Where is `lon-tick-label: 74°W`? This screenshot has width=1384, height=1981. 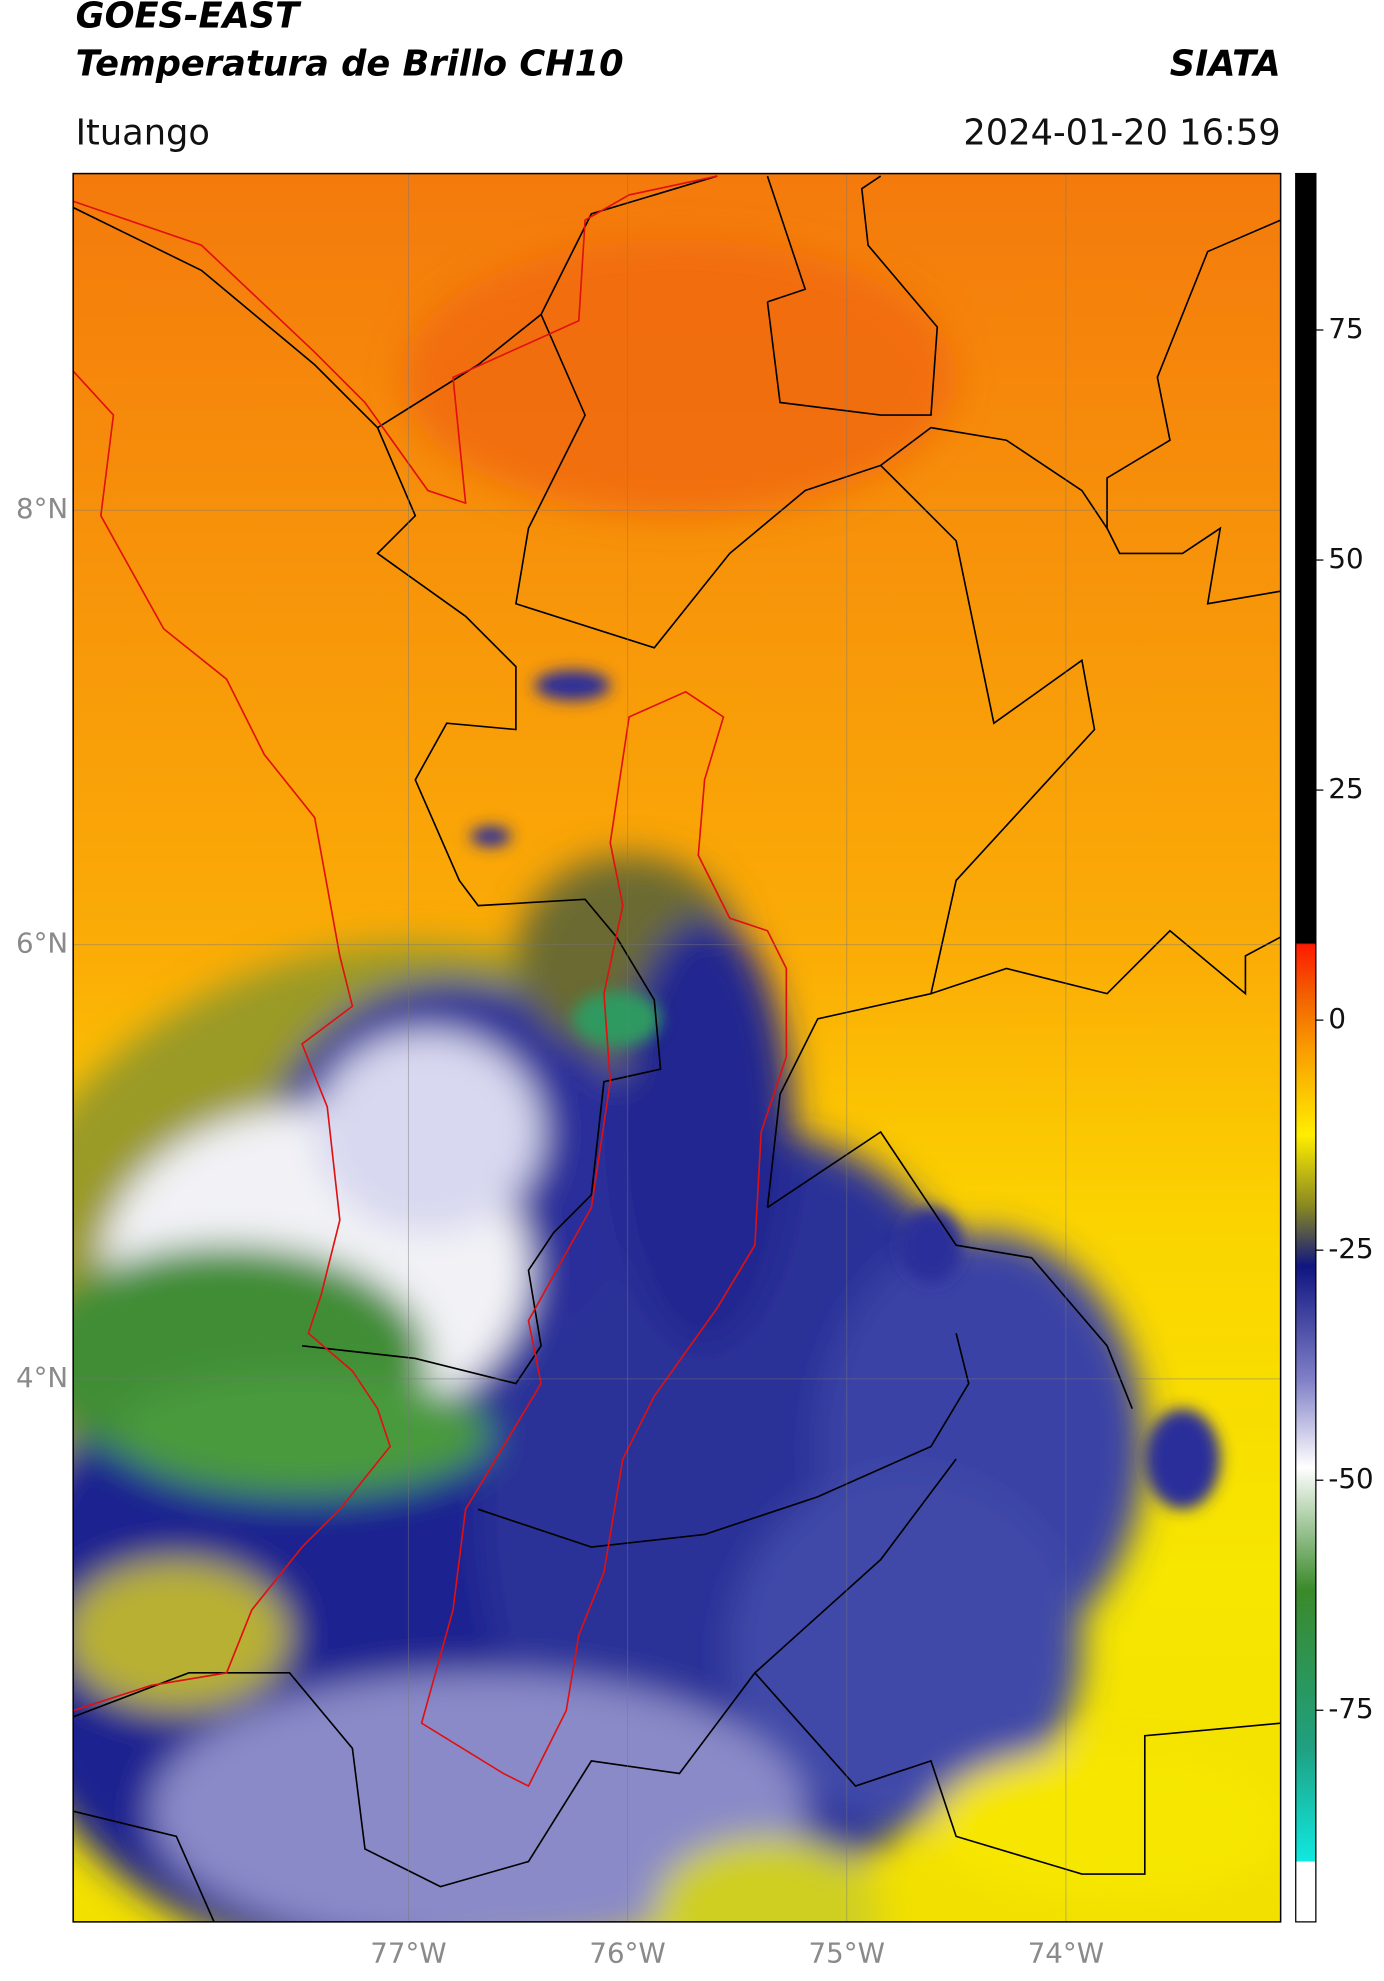
lon-tick-label: 74°W is located at coordinates (1066, 1953).